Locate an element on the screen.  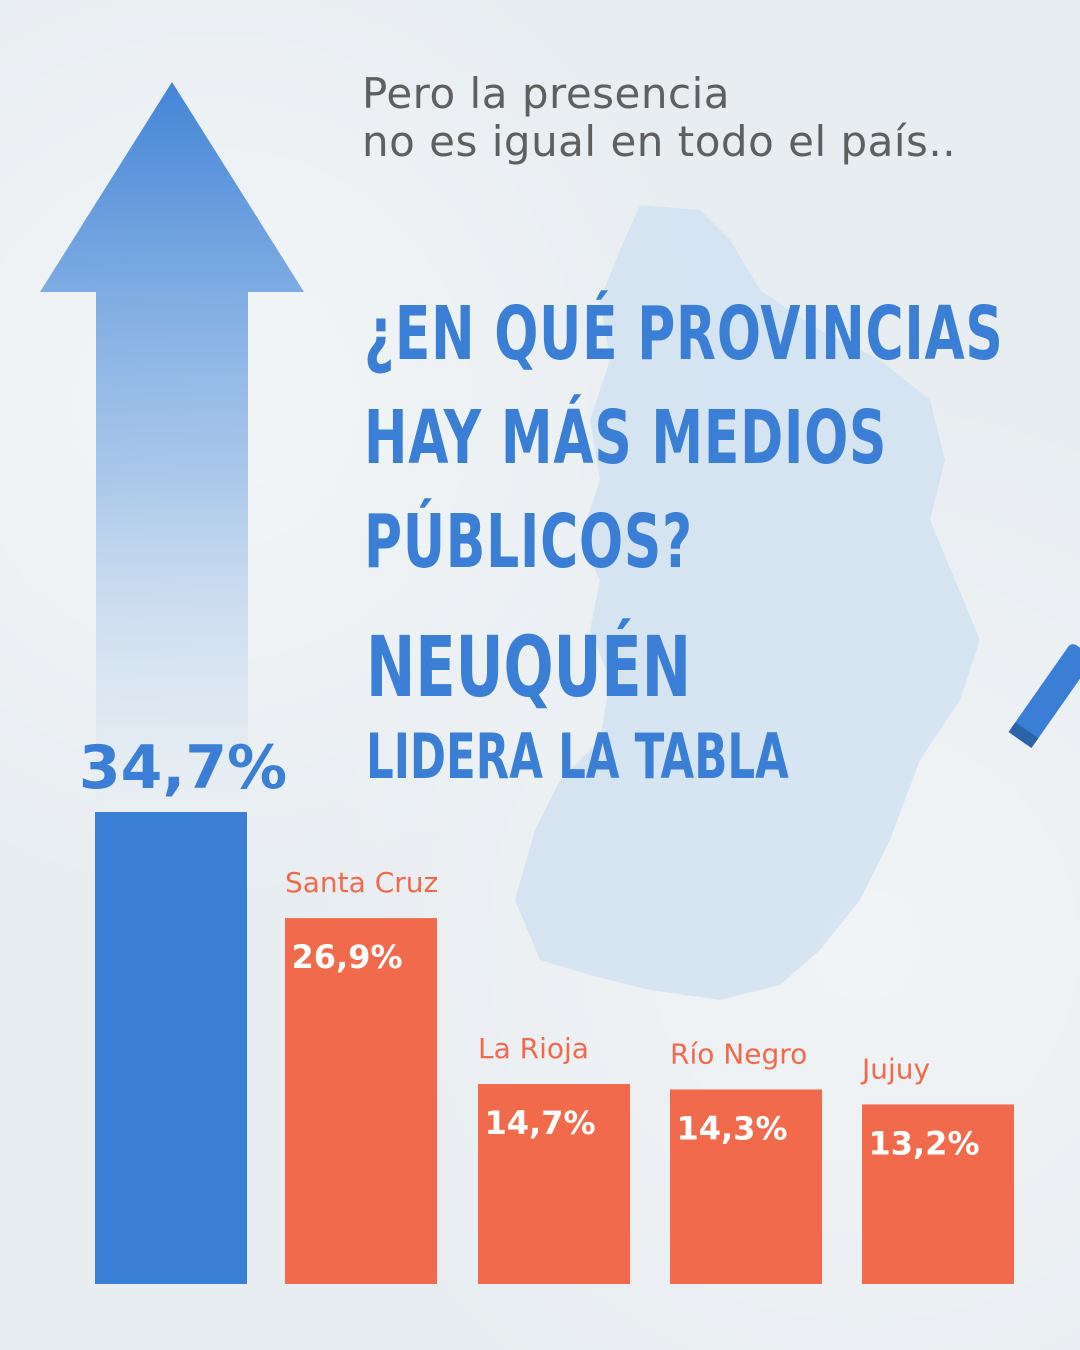
intro-line-1: Pero la presencia is located at coordinates (546, 93).